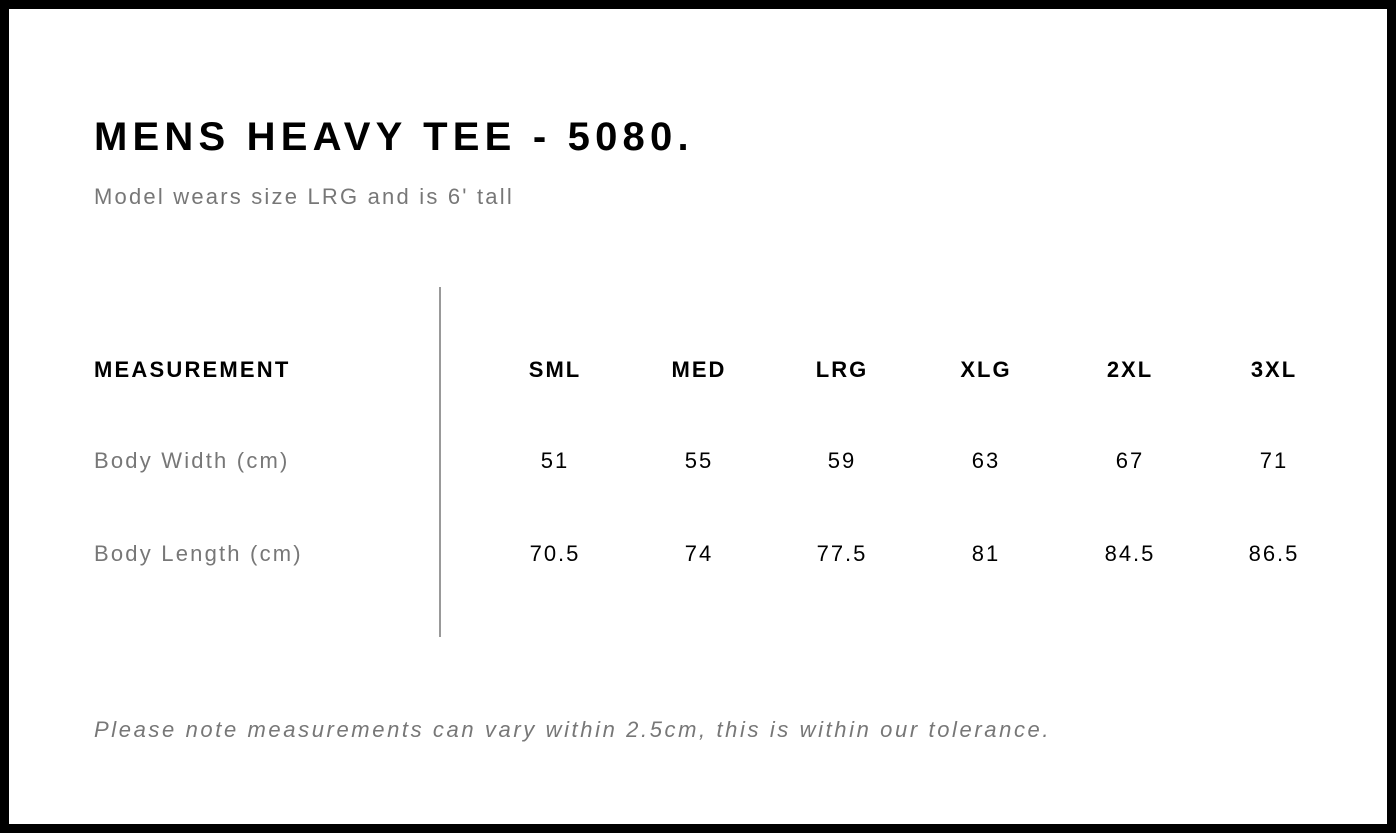  What do you see at coordinates (1130, 369) in the screenshot?
I see `size-header: 2XL` at bounding box center [1130, 369].